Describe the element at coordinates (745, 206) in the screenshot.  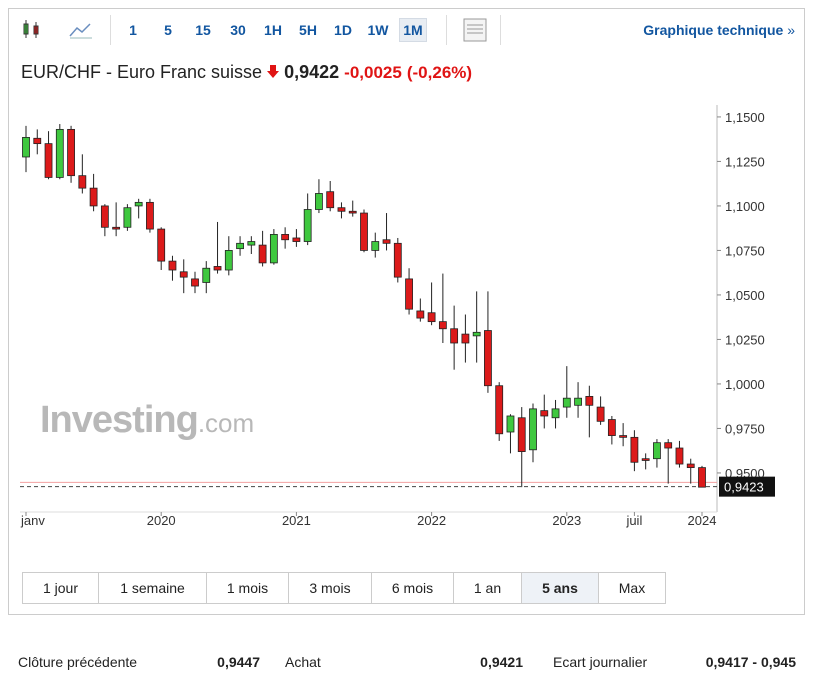
I see `y-tick-label: 1,1000` at that location.